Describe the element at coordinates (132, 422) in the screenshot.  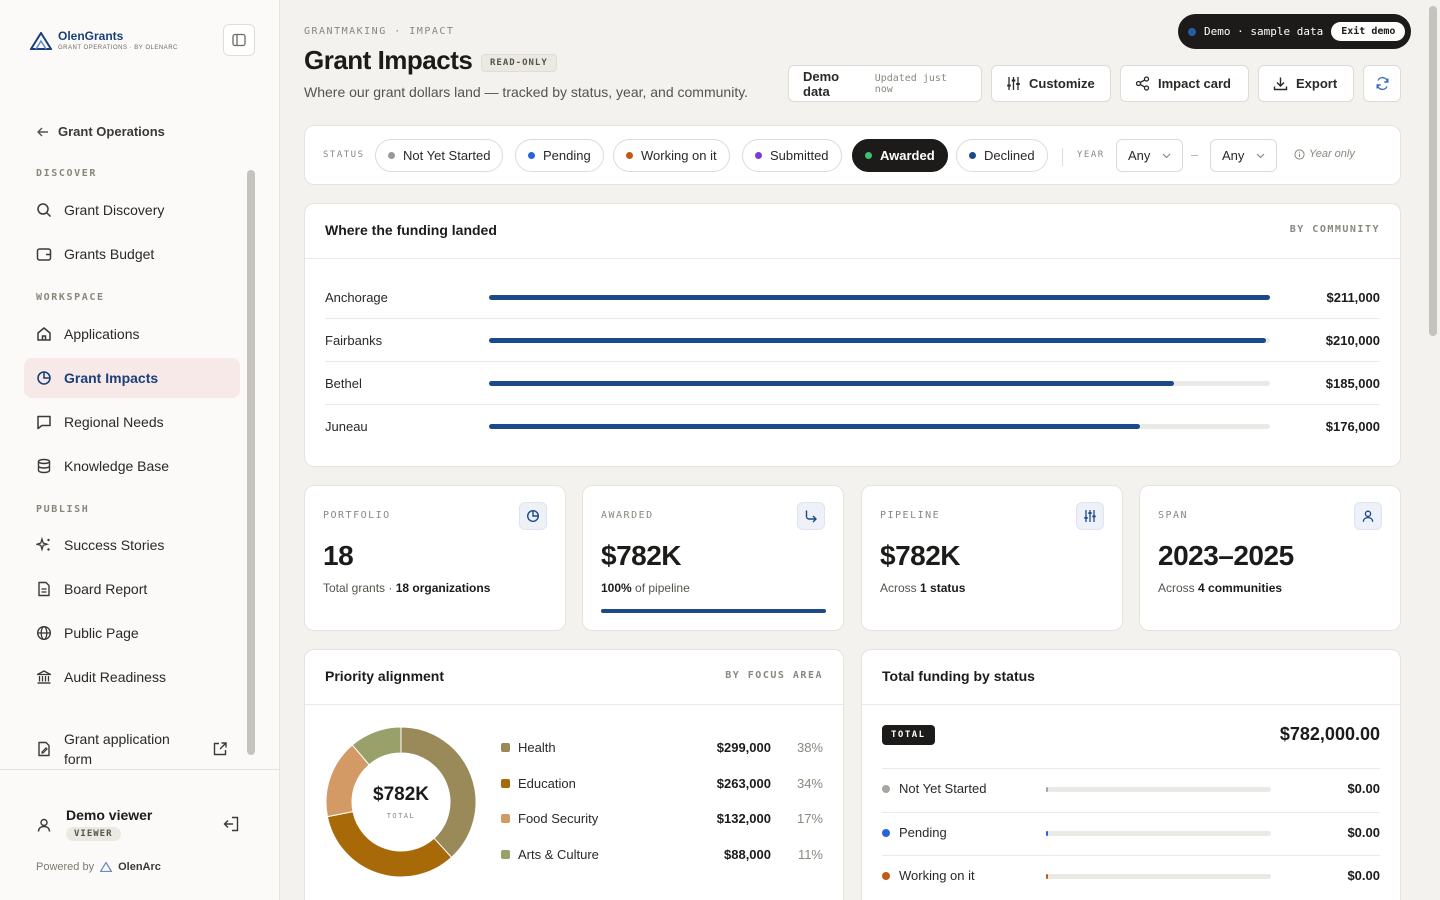
I see `sidebar-item-regional-needs: Regional Needs` at that location.